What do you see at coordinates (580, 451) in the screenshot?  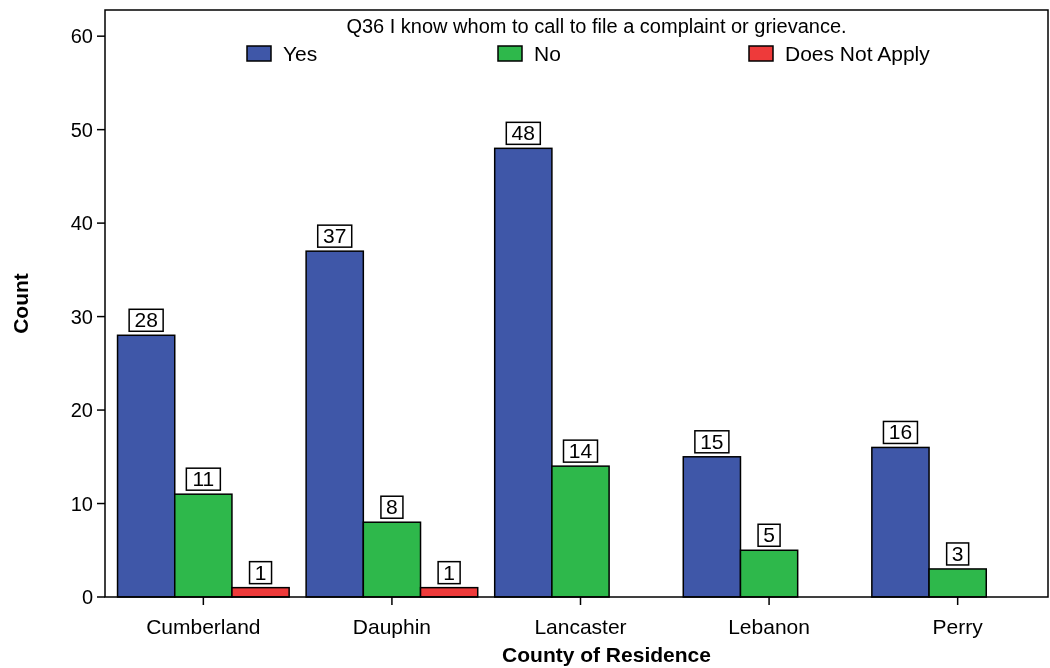 I see `data-label: 14` at bounding box center [580, 451].